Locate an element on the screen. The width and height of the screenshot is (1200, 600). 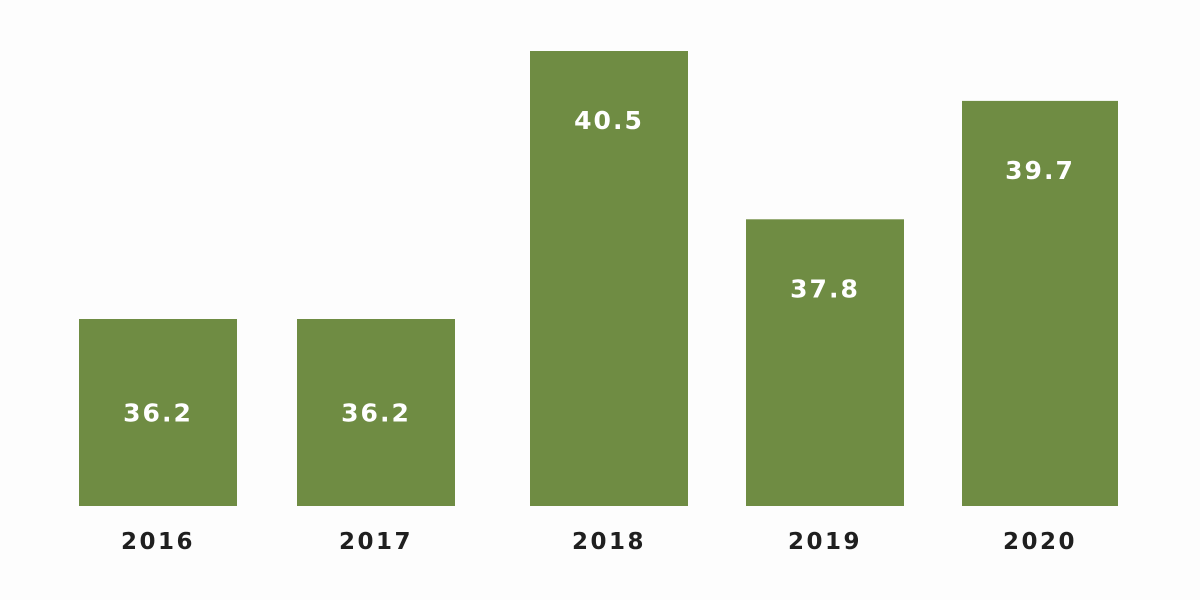
bar-2020 is located at coordinates (1040, 303).